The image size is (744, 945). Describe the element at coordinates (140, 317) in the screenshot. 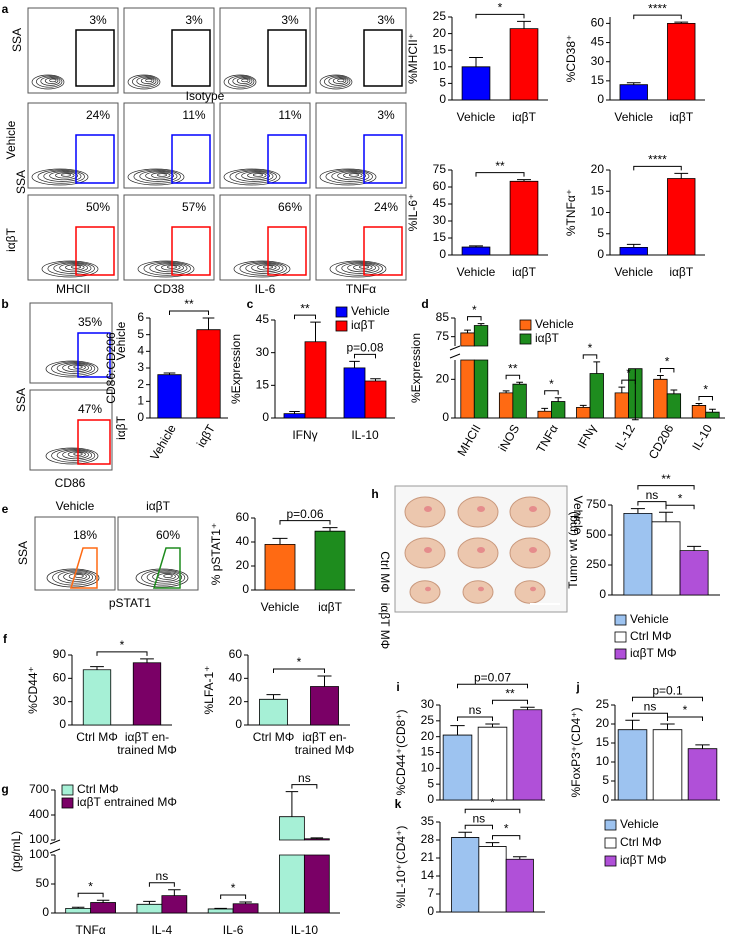

I see `y-tick-label: 6` at that location.